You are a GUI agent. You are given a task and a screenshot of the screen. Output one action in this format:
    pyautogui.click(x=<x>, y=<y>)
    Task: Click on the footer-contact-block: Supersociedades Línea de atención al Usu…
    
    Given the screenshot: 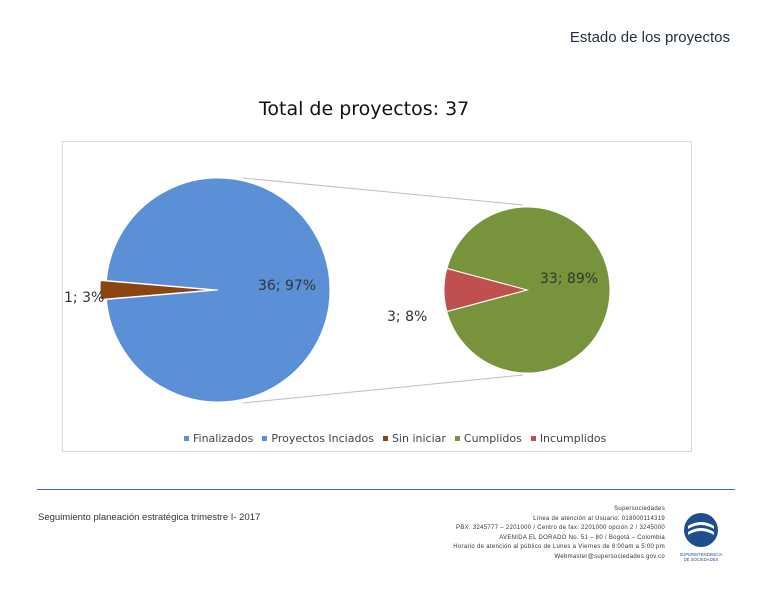 What is the action you would take?
    pyautogui.click(x=559, y=533)
    